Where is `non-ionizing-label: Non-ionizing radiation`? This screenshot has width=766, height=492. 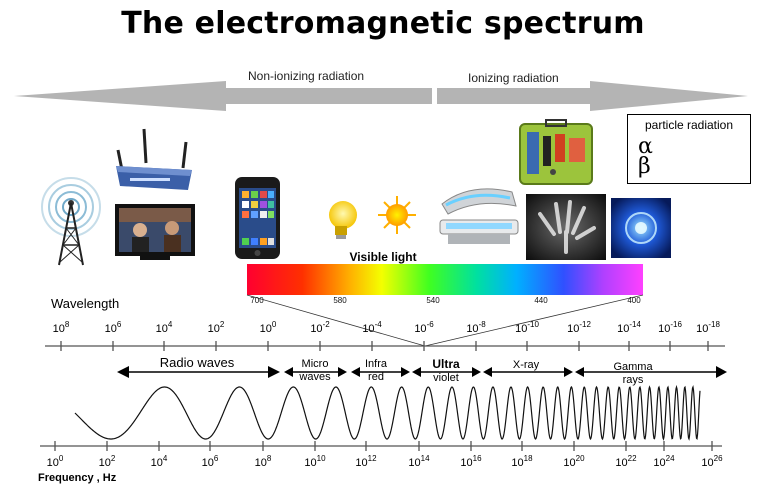 non-ionizing-label: Non-ionizing radiation is located at coordinates (306, 76).